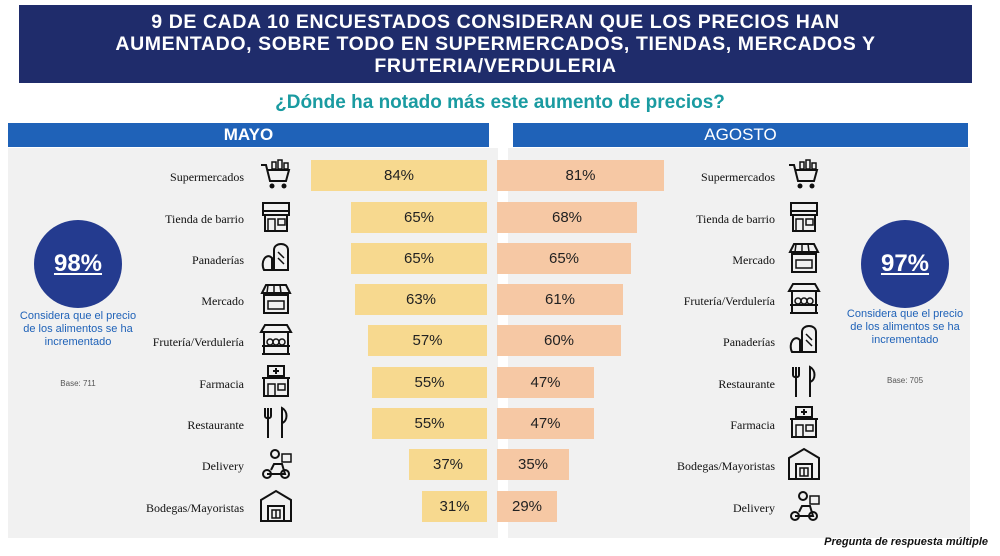 Image resolution: width=1000 pixels, height=556 pixels. What do you see at coordinates (78, 264) in the screenshot?
I see `may-total-circle: 98%` at bounding box center [78, 264].